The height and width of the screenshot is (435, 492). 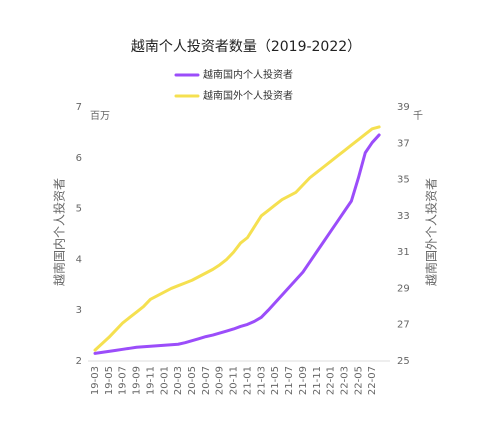 I want to click on x-tick-label: 20-03, so click(x=178, y=380).